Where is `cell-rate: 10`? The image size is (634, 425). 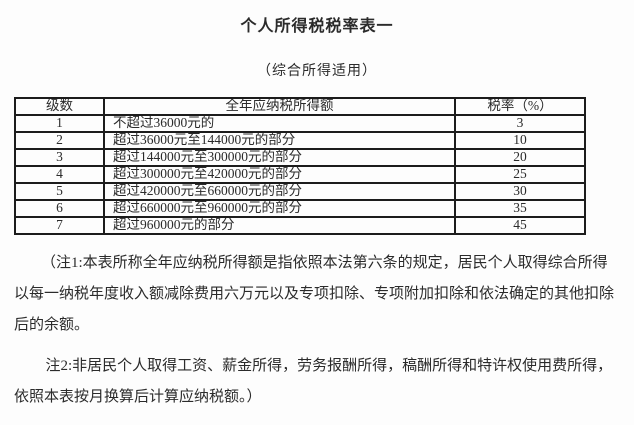
cell-rate: 10 is located at coordinates (520, 140).